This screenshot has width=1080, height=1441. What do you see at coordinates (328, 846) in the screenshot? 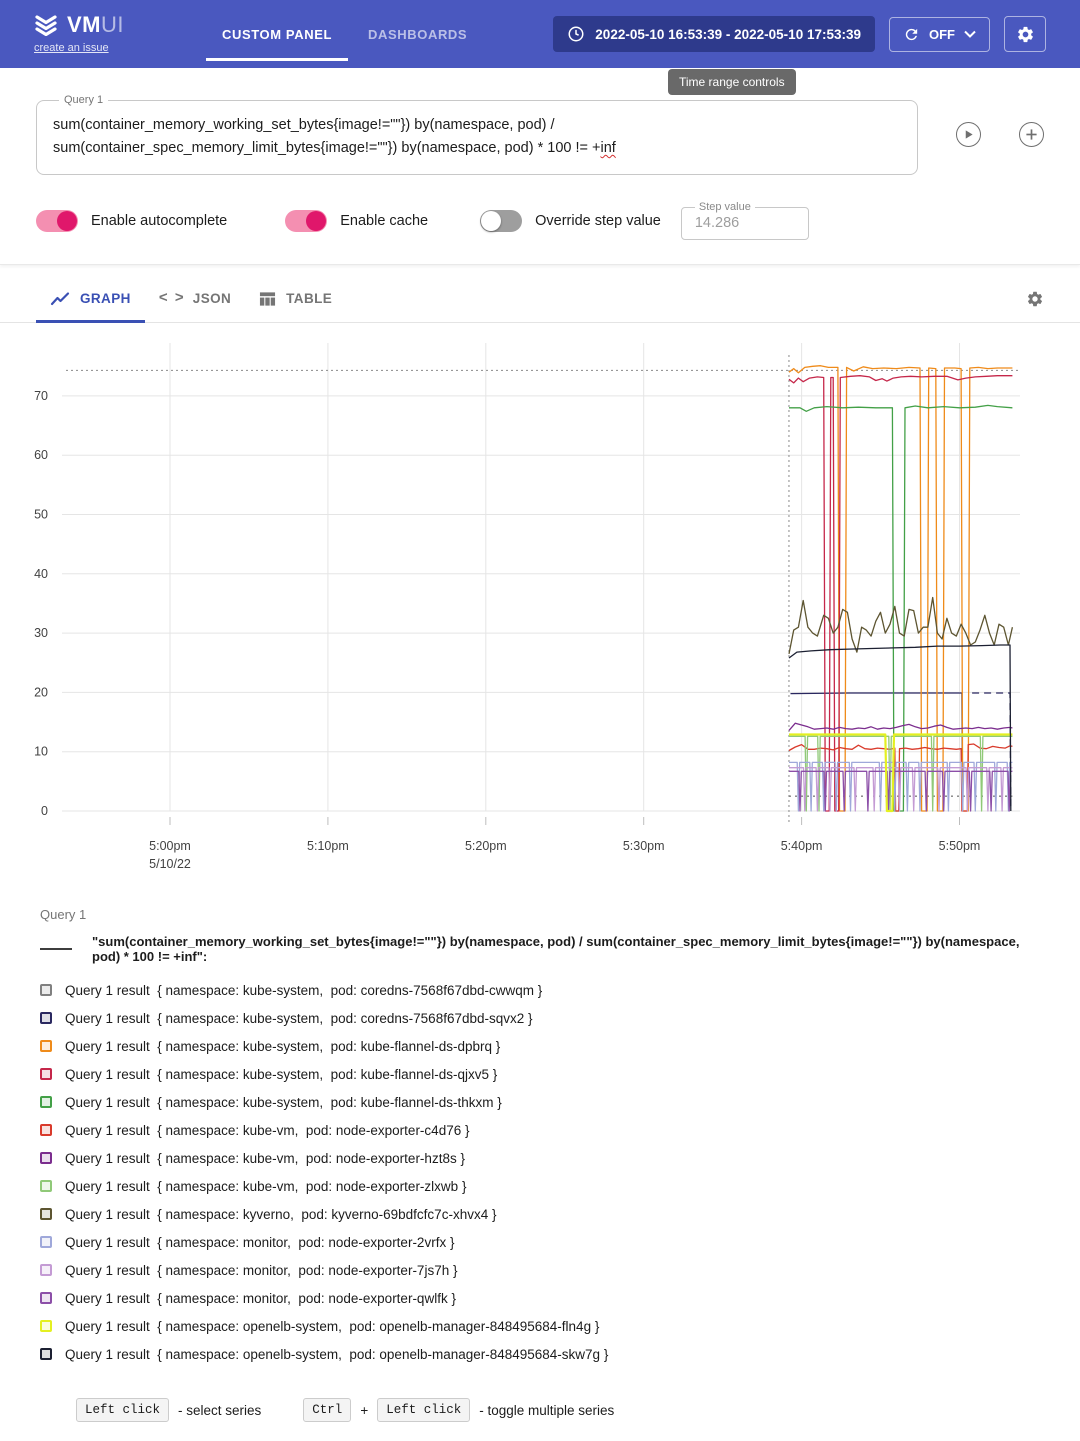
I see `svg-text: 5:10pm` at bounding box center [328, 846].